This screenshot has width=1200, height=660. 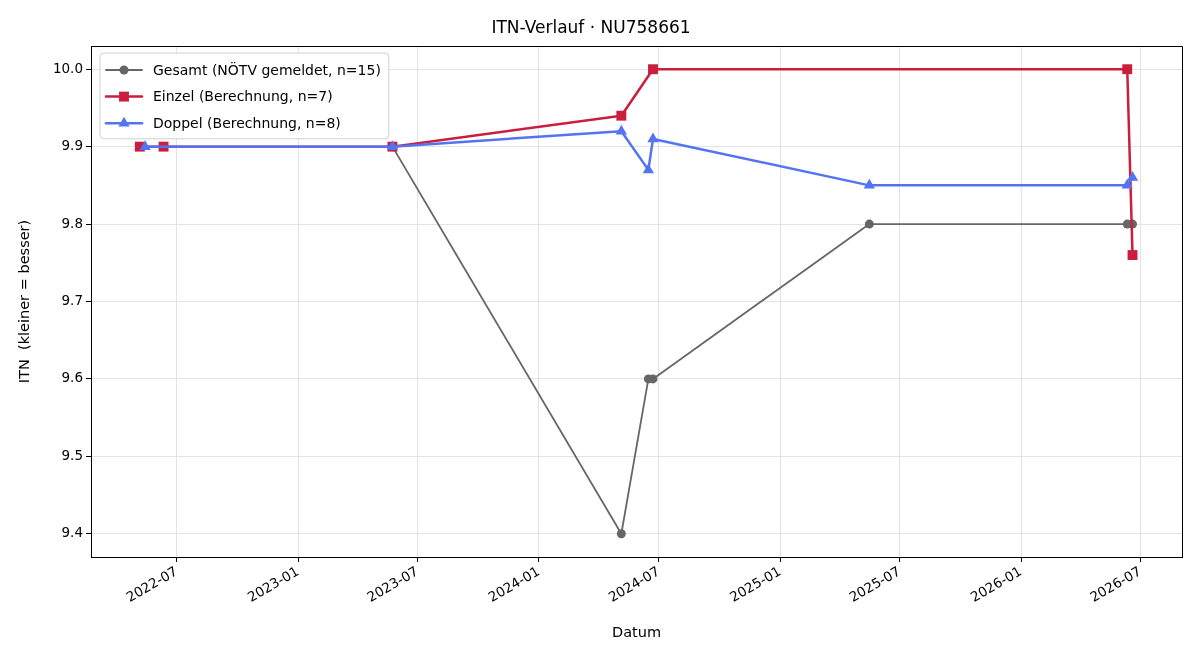 I want to click on y-tick-label: 9.5, so click(x=72, y=454).